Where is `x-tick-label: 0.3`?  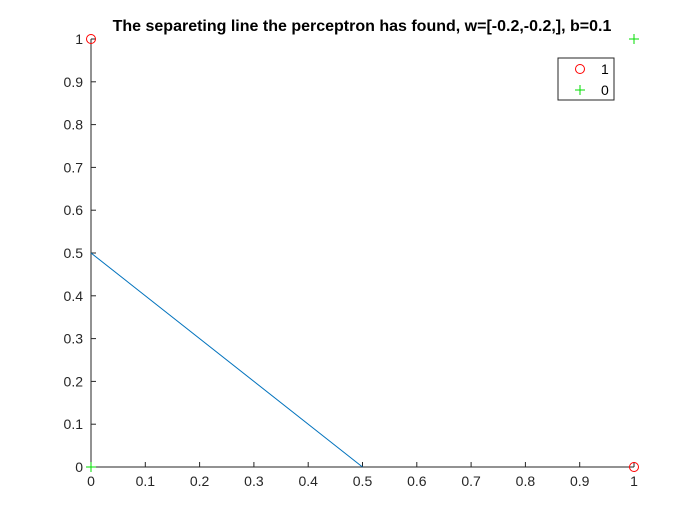 x-tick-label: 0.3 is located at coordinates (254, 481).